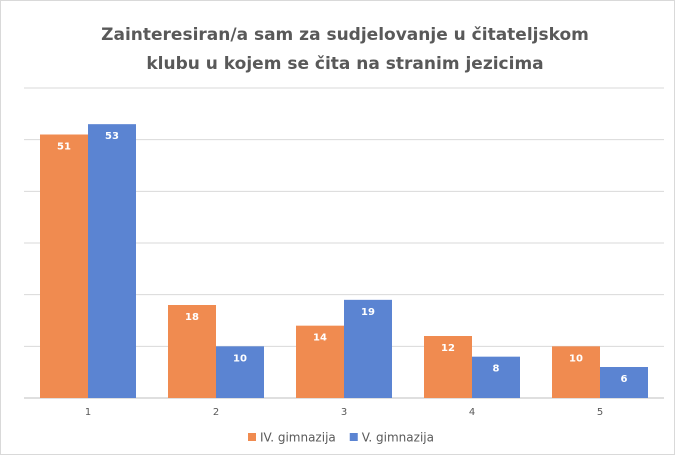  What do you see at coordinates (88, 412) in the screenshot?
I see `x-tick-label: 1` at bounding box center [88, 412].